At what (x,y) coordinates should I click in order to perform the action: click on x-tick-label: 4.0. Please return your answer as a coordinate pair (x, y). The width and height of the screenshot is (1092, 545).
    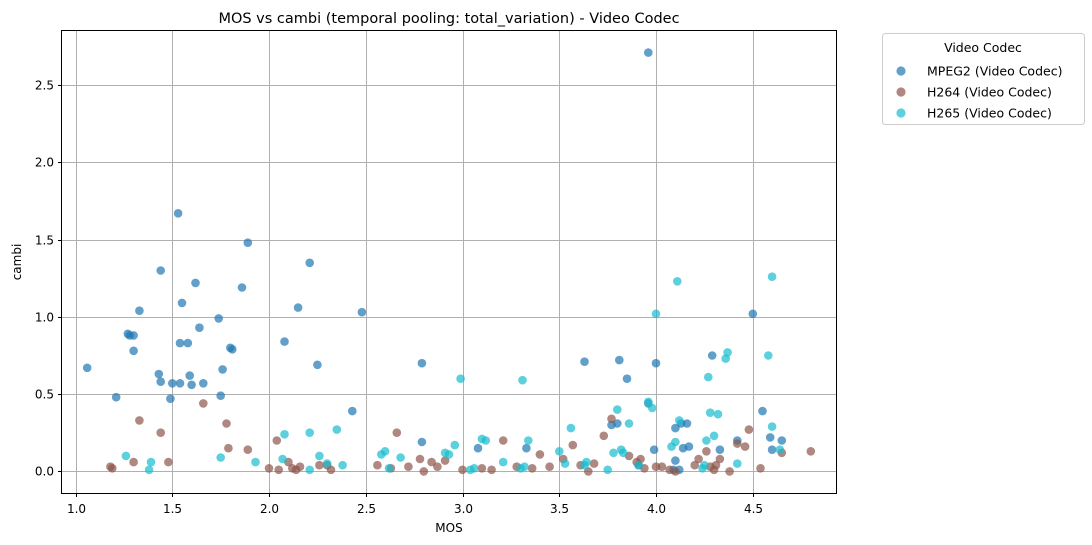
    Looking at the image, I should click on (656, 509).